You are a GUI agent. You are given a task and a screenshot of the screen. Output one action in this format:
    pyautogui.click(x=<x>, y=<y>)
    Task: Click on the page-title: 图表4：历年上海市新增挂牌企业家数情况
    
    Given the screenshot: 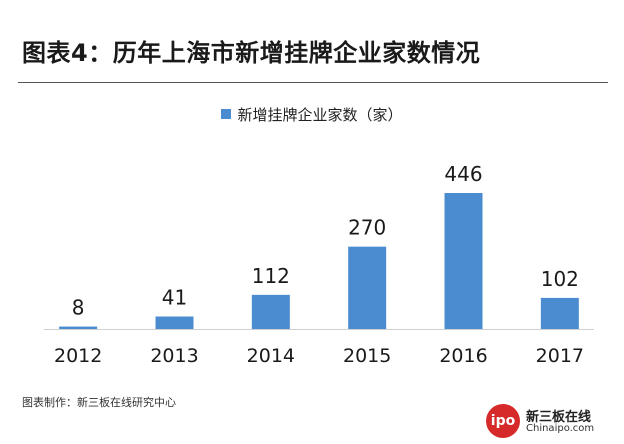 What is the action you would take?
    pyautogui.click(x=251, y=53)
    